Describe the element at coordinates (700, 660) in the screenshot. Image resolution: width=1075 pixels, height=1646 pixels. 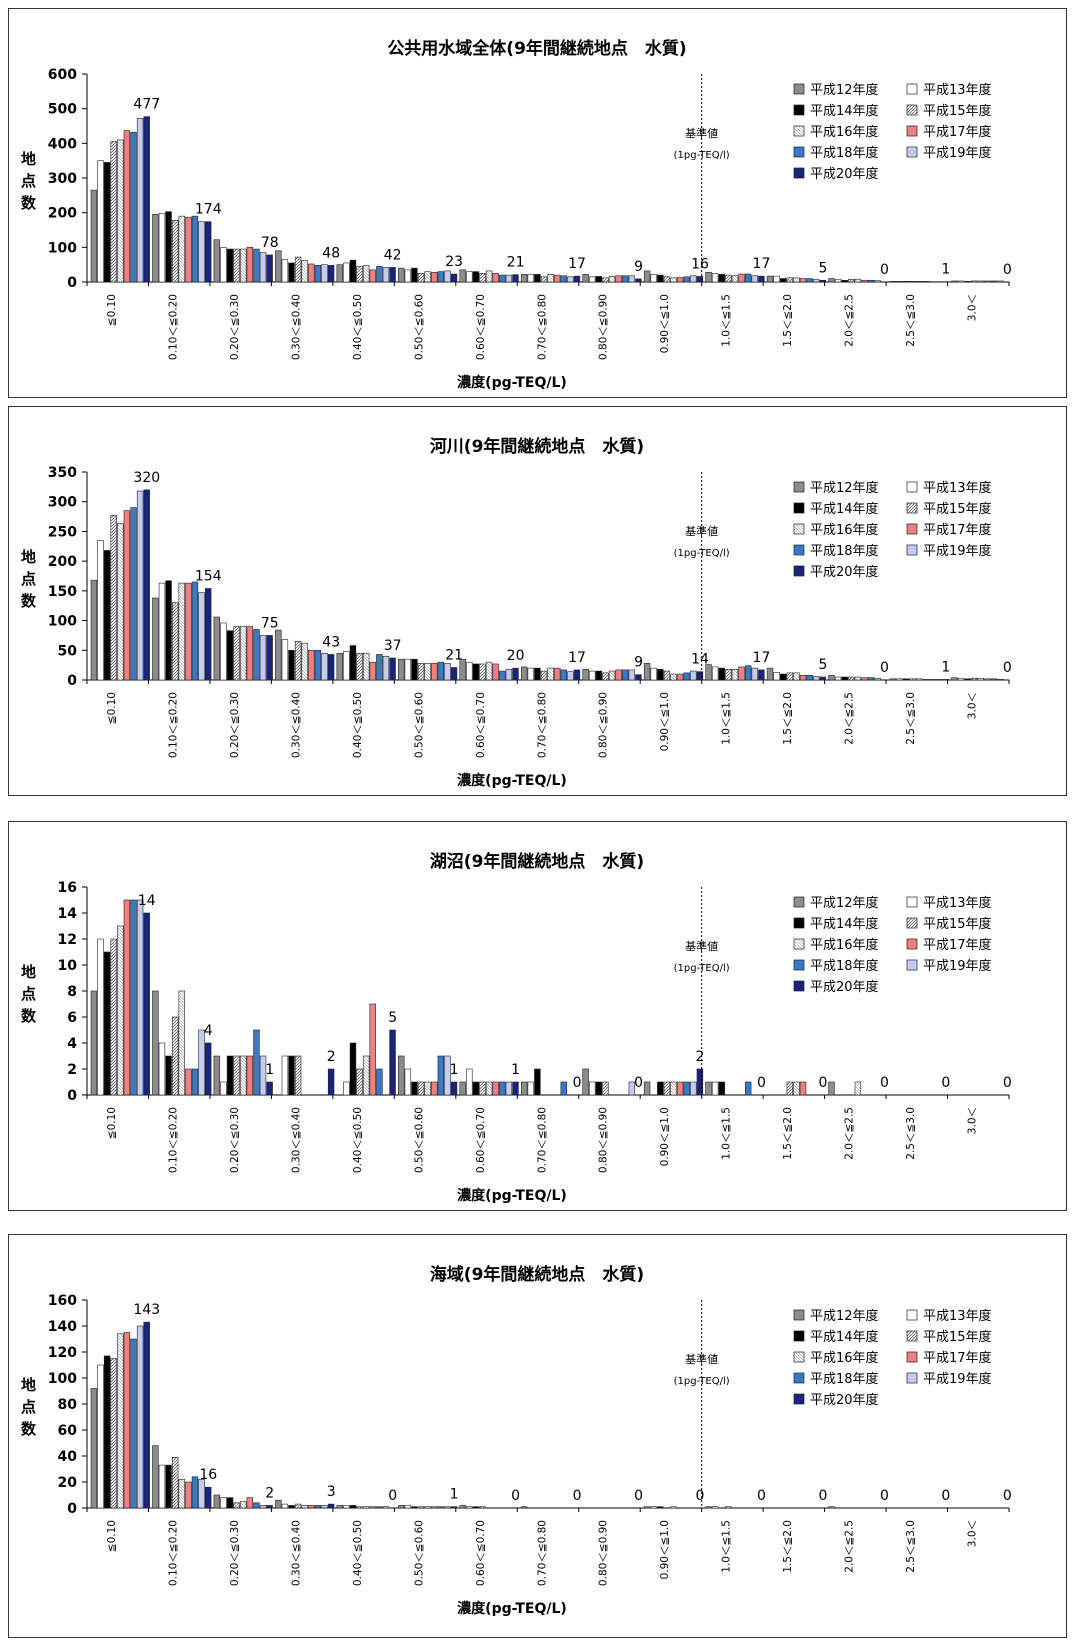
I see `data-label: 14` at that location.